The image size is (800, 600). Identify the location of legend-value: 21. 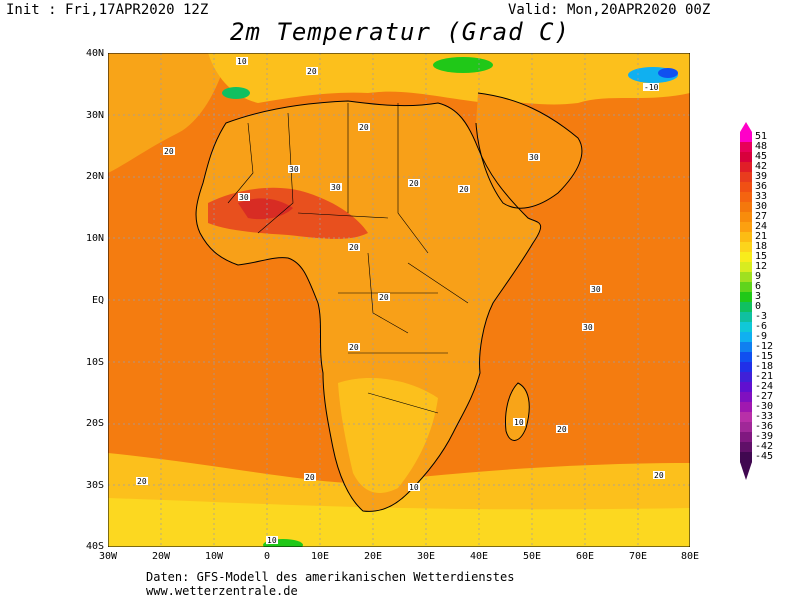
(761, 236).